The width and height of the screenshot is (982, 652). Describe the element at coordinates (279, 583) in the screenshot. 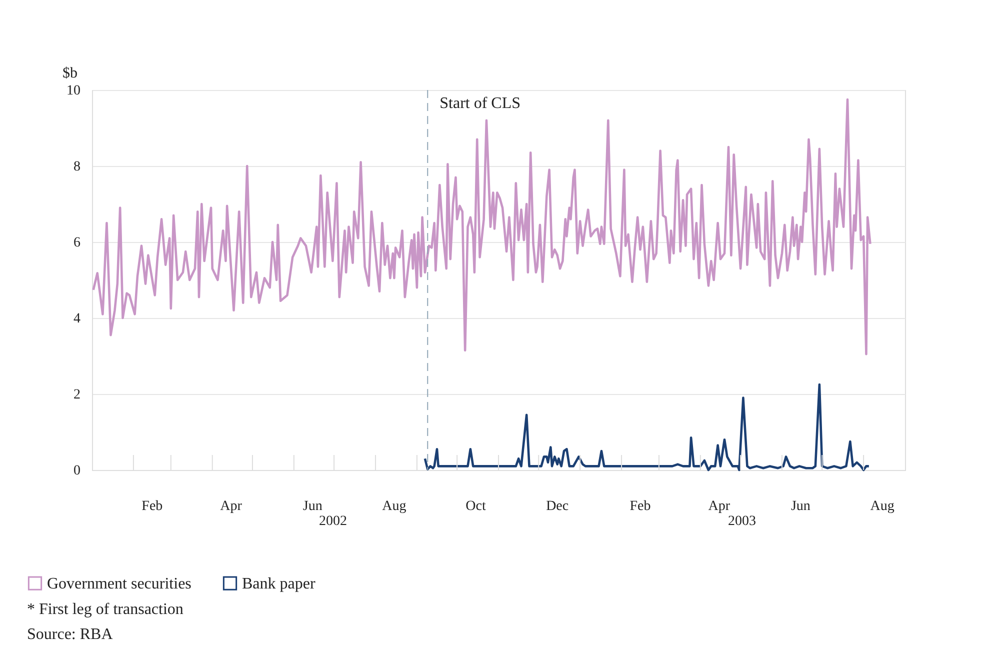

I see `legend-label: Bank paper` at that location.